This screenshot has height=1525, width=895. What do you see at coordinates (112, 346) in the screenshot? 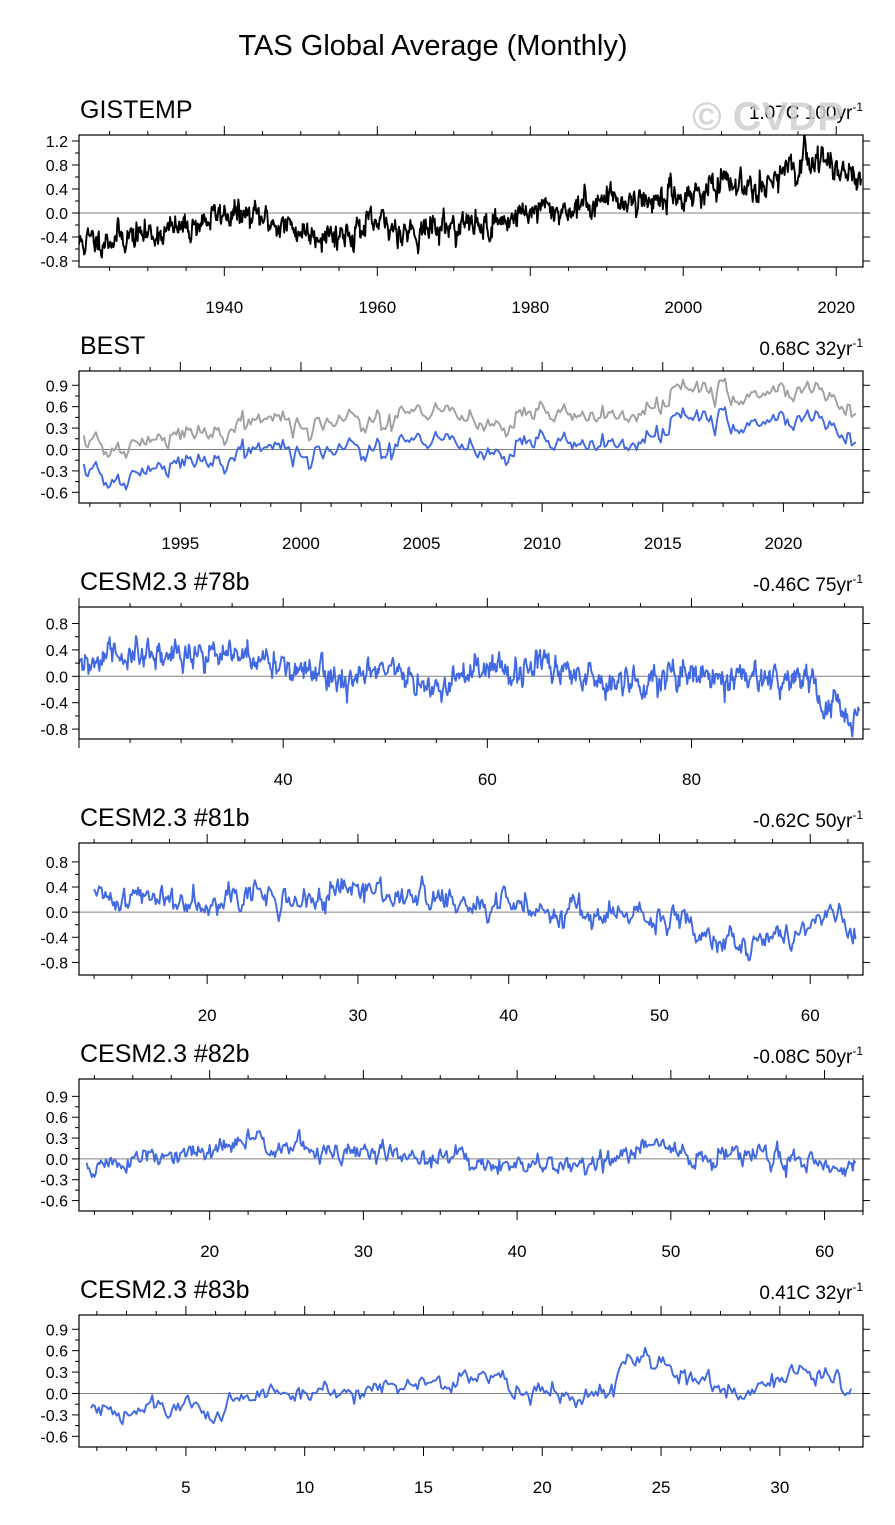
I see `panel-title: BEST` at bounding box center [112, 346].